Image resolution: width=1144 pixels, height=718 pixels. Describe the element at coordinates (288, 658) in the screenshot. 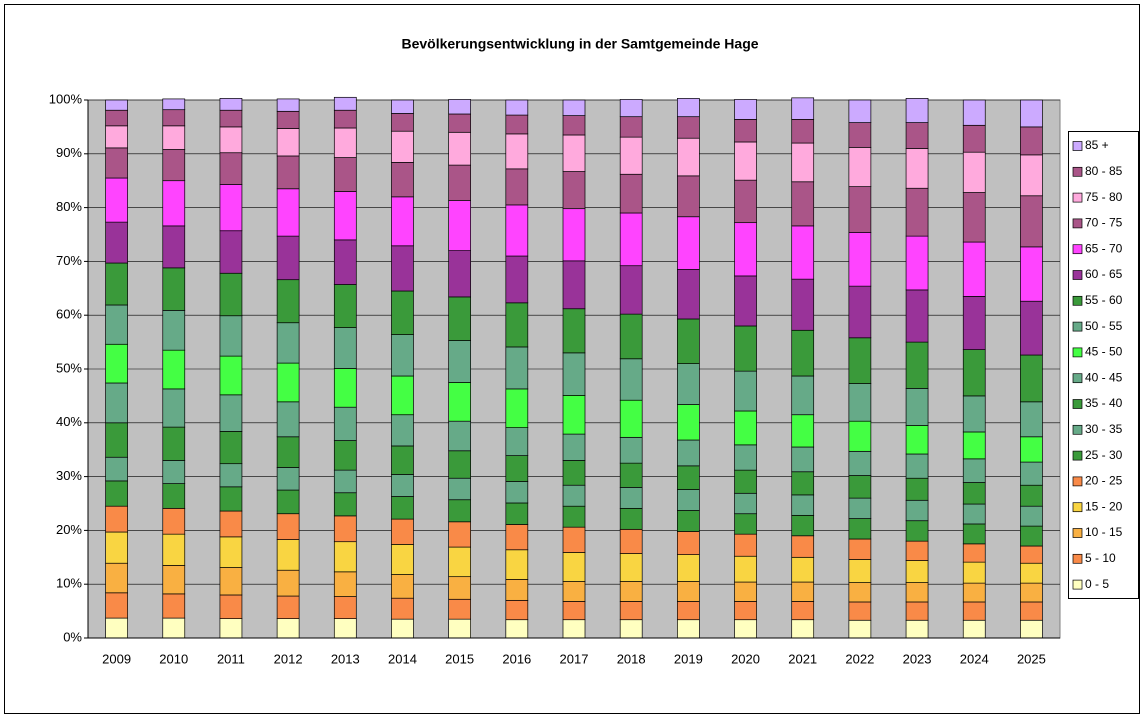

I see `x-tick-label: 2012` at that location.